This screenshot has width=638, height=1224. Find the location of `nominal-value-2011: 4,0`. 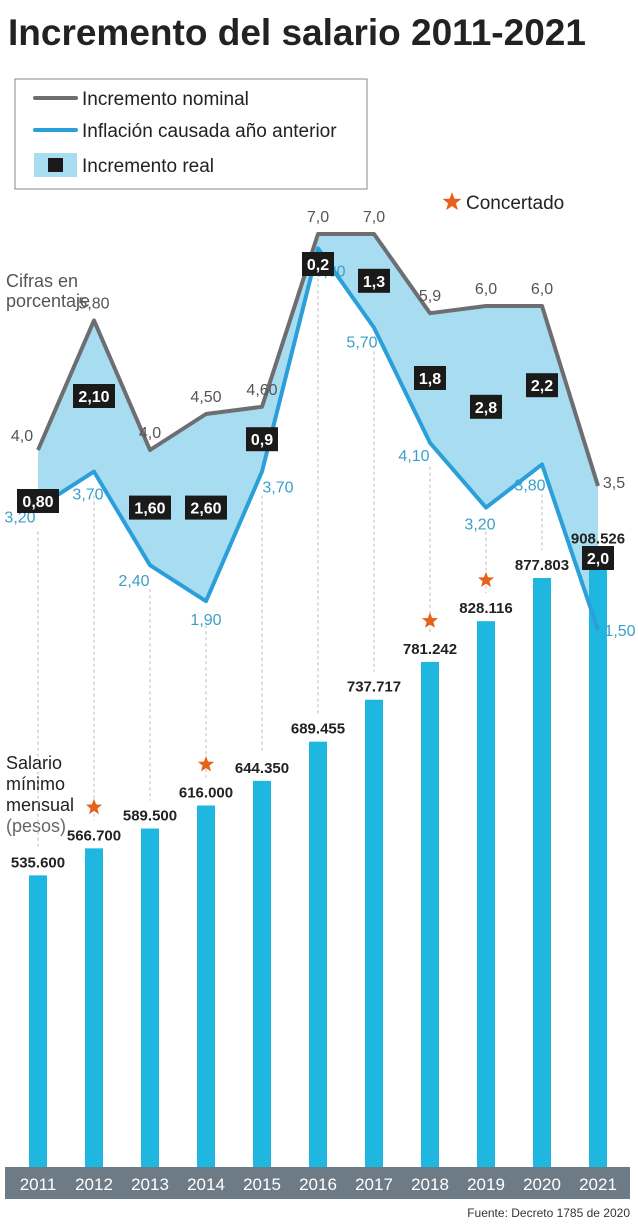

nominal-value-2011: 4,0 is located at coordinates (22, 436).